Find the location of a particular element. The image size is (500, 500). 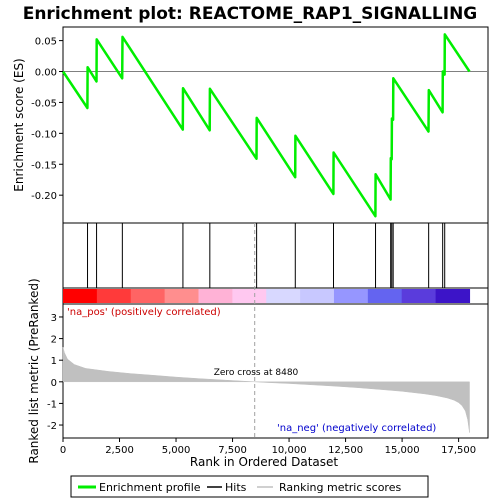

legend-label-enrichment: Enrichment profile is located at coordinates (150, 487).